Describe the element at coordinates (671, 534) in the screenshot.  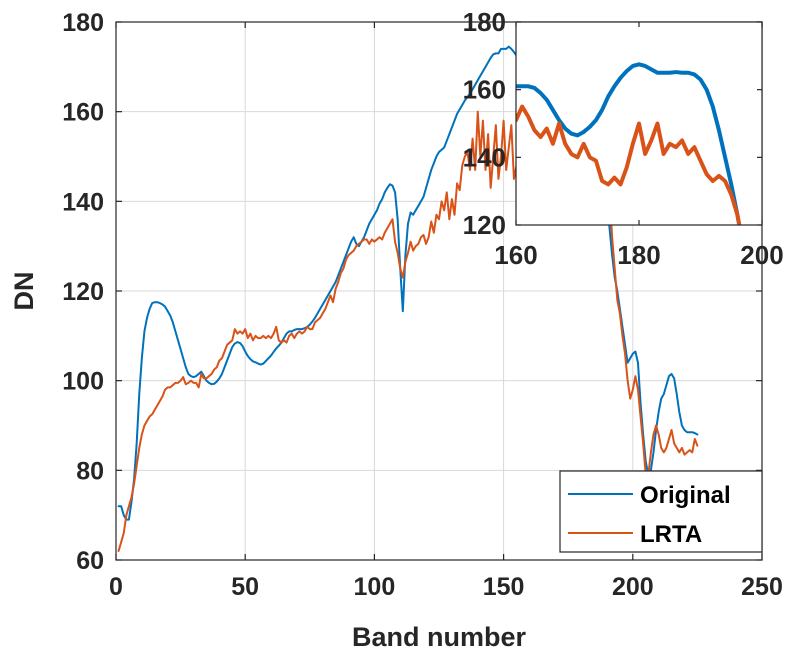
I see `legend-label-lrta: LRTA` at that location.